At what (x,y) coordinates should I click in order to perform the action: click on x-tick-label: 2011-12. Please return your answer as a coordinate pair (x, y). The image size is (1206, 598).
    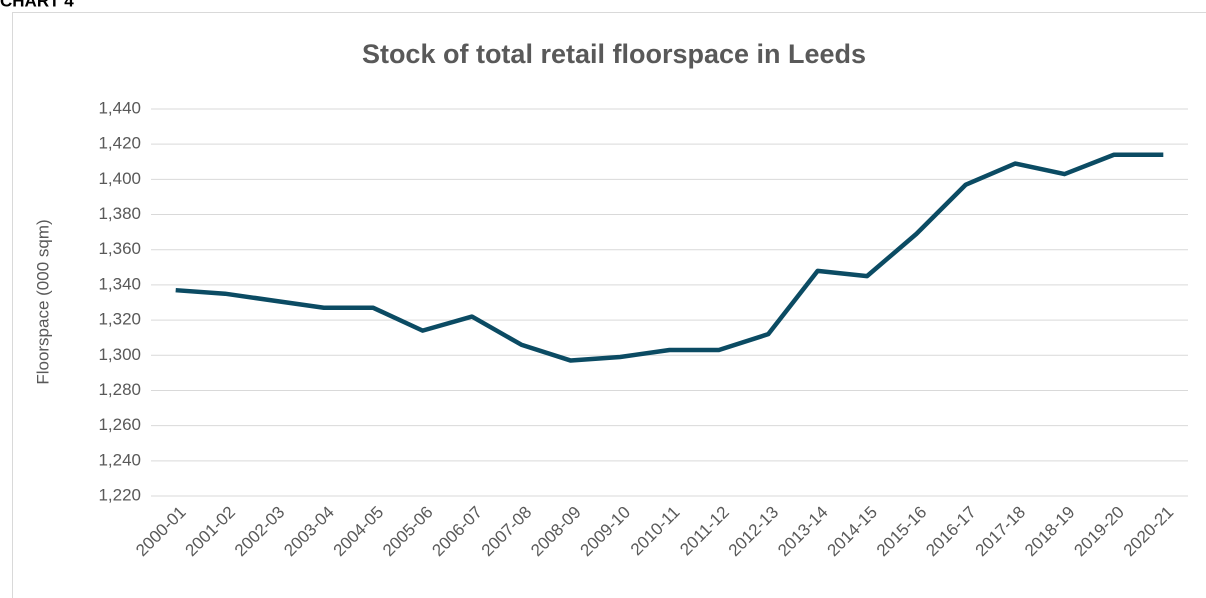
    Looking at the image, I should click on (704, 531).